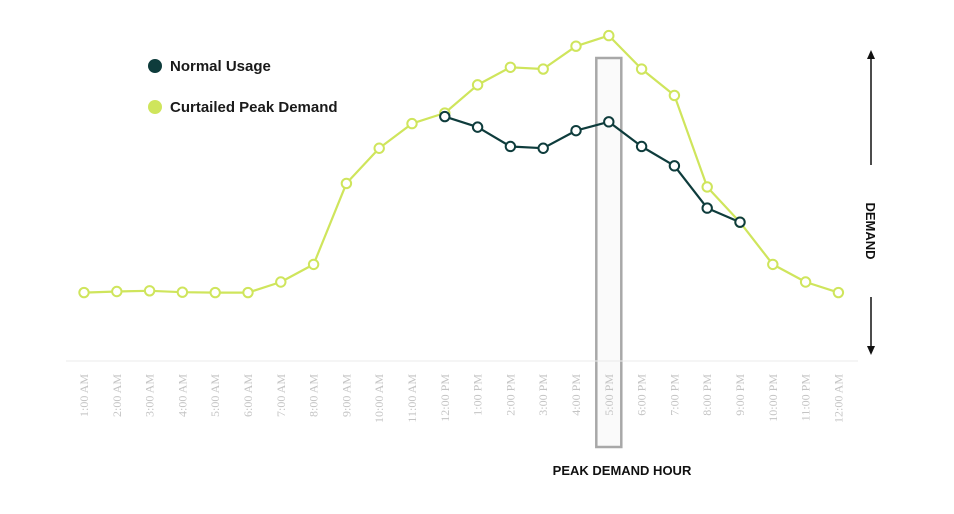  Describe the element at coordinates (412, 123) in the screenshot. I see `curtailed-peak-demand-point-11-00-am` at that location.